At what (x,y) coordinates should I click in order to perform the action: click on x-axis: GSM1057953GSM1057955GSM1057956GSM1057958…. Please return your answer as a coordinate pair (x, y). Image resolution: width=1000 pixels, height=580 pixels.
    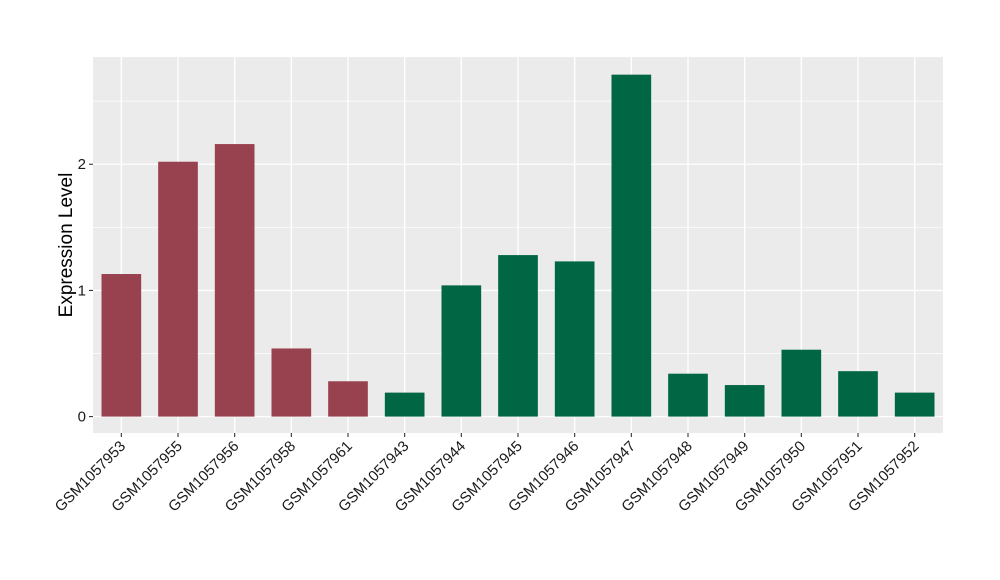
    Looking at the image, I should click on (487, 474).